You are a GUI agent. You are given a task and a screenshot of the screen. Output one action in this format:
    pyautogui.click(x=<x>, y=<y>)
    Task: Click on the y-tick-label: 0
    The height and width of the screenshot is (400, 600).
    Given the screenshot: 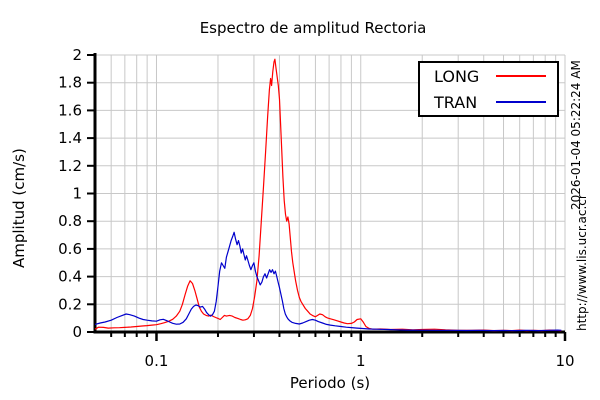 What is the action you would take?
    pyautogui.click(x=77, y=332)
    